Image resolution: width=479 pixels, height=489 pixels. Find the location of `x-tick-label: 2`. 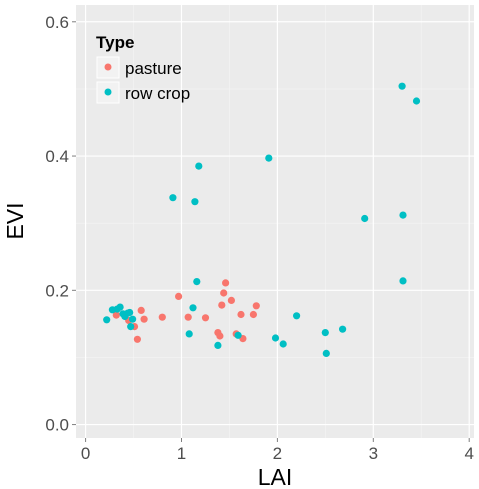

x-tick-label: 2 is located at coordinates (277, 453).